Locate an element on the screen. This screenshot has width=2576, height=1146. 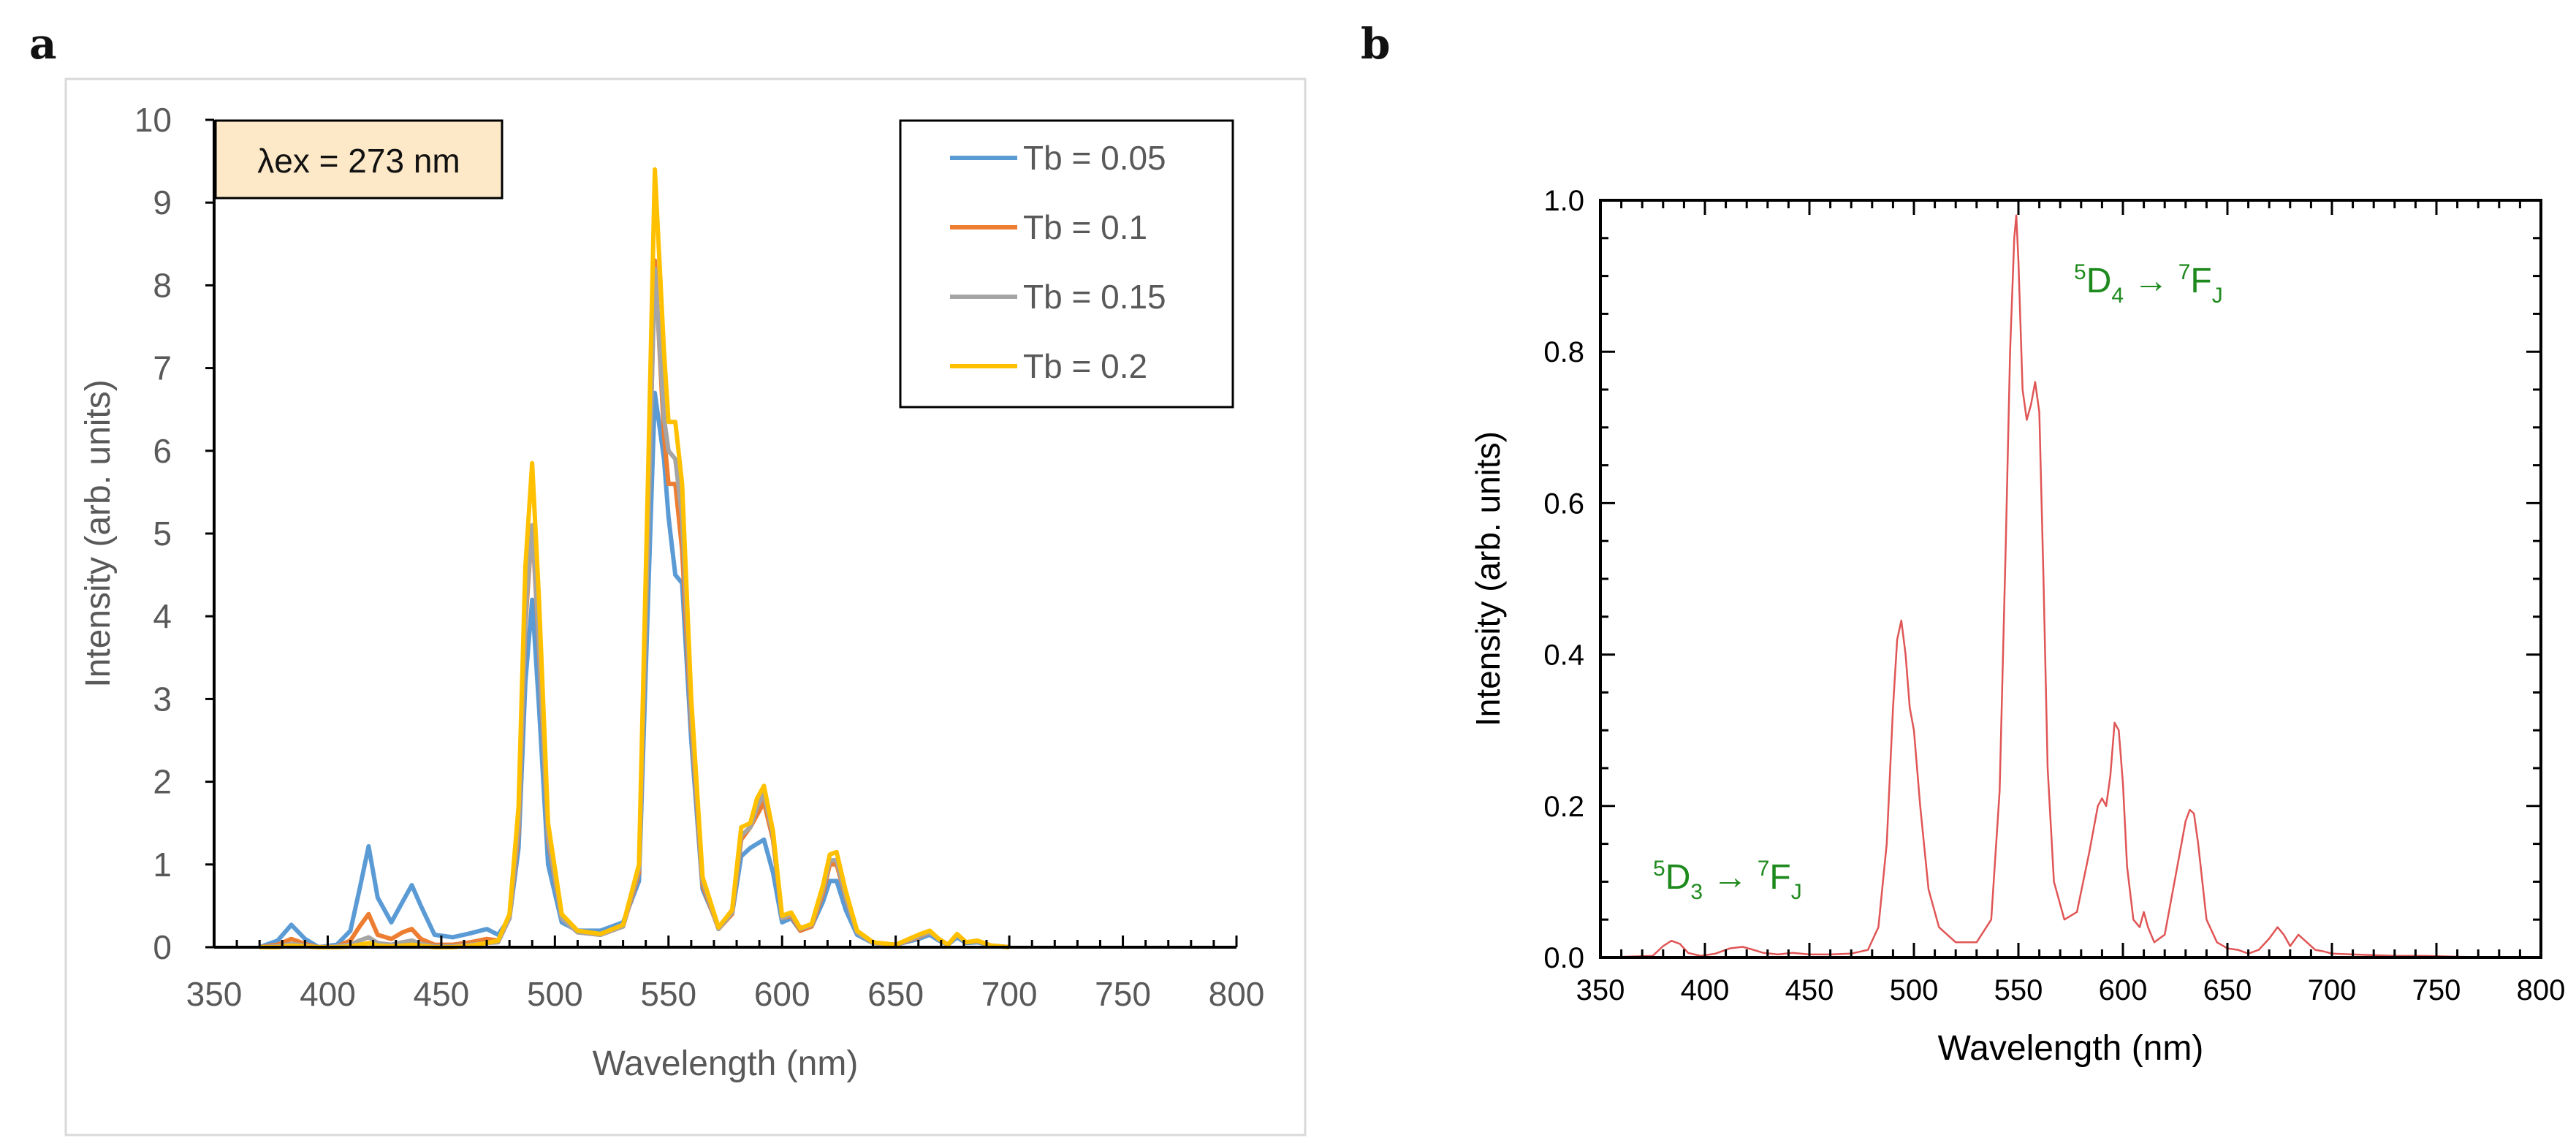
y-tick-label: 3 is located at coordinates (162, 699).